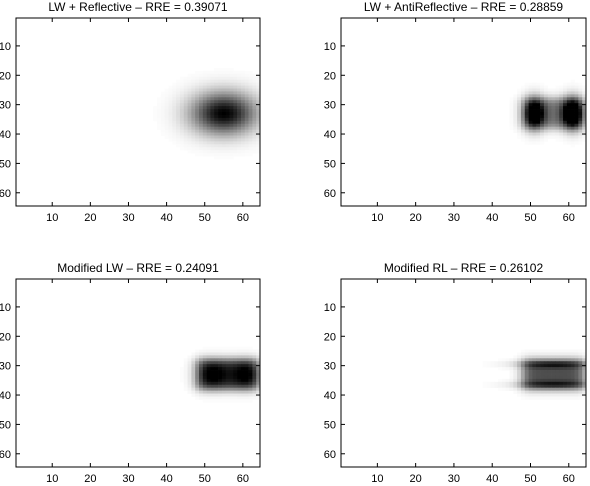 This screenshot has height=486, width=590. I want to click on y-tick-label: 50, so click(330, 425).